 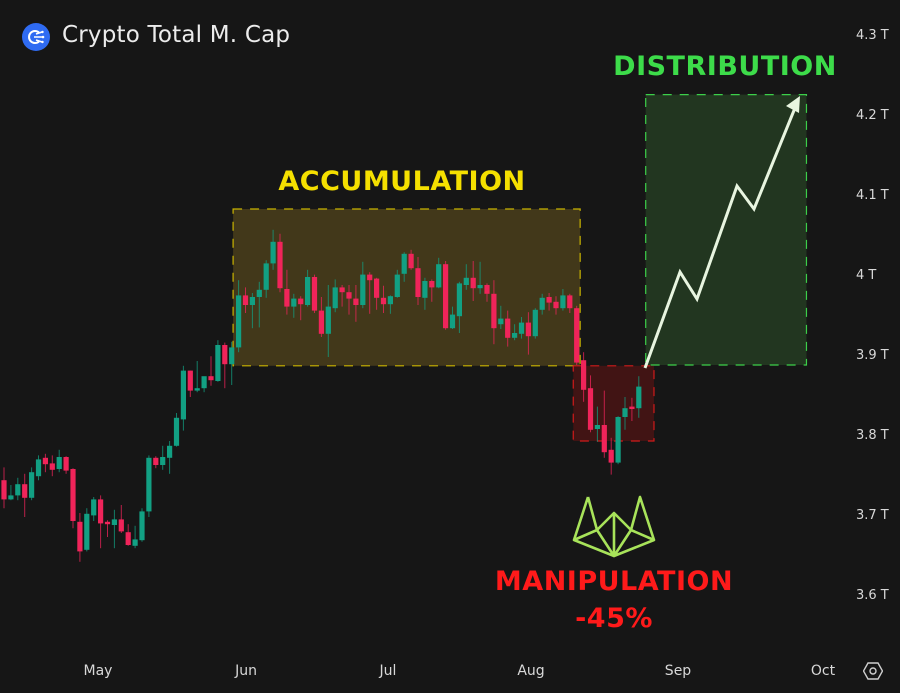 I want to click on accumulation-label: ACCUMULATION, so click(x=402, y=181).